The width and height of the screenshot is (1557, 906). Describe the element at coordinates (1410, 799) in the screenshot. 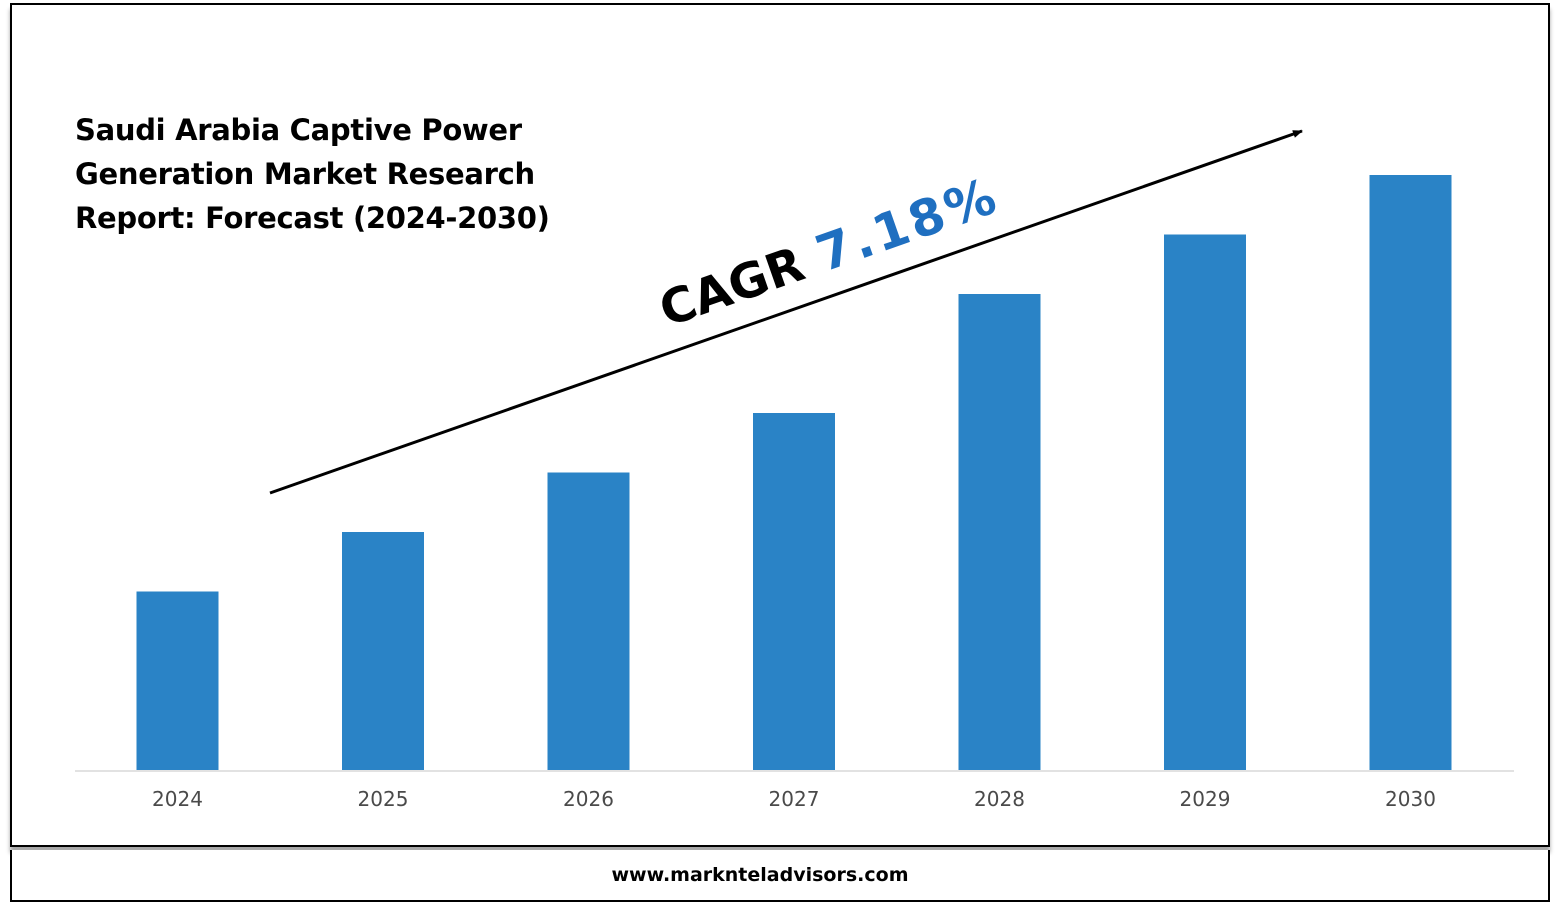

I see `x-tick-label-2030: 2030` at that location.